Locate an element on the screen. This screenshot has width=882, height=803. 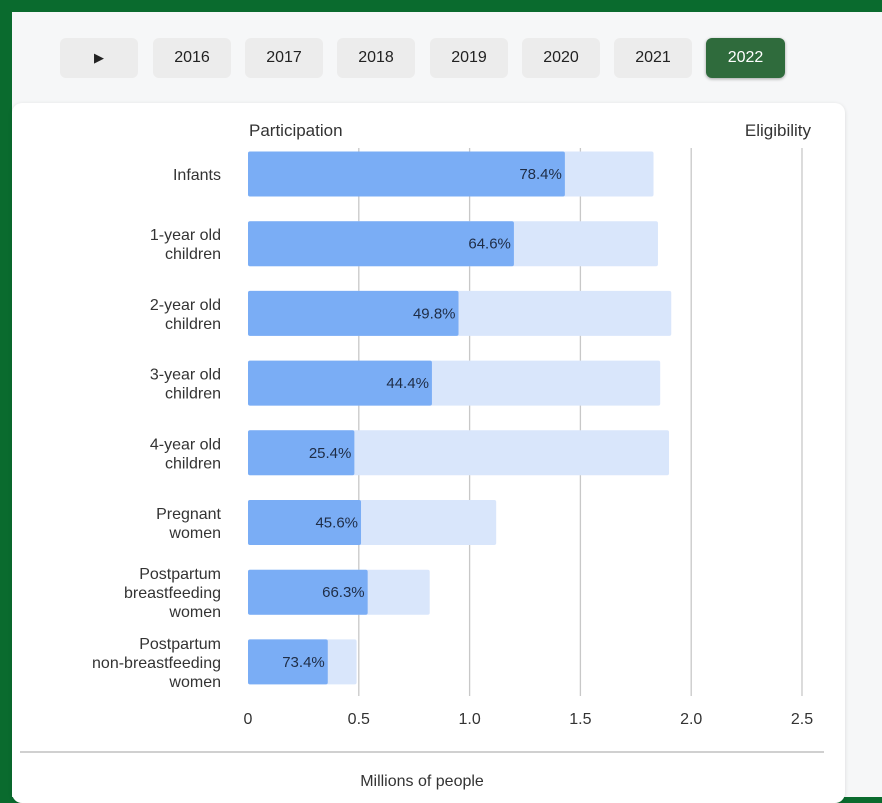
x-axis-title: Millions of people is located at coordinates (422, 781).